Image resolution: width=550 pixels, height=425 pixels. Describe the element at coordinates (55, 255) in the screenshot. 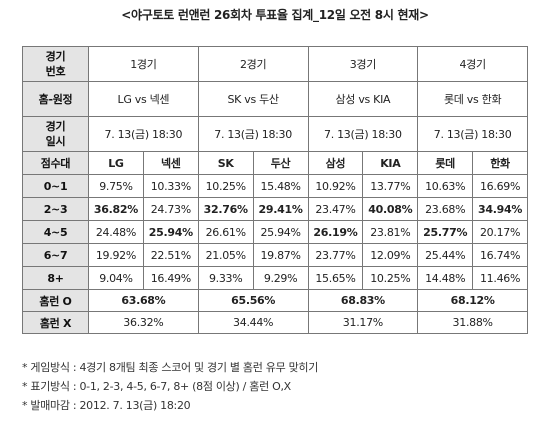

I see `score-band-label: 6~7` at that location.